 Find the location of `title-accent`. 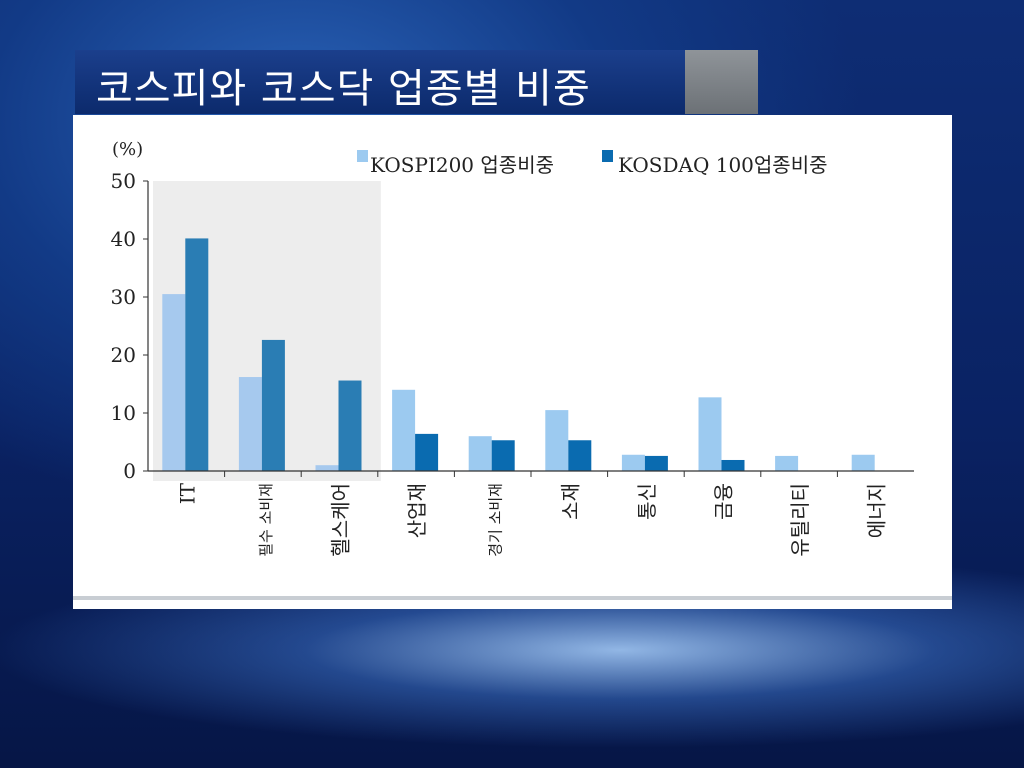

title-accent is located at coordinates (721, 82).